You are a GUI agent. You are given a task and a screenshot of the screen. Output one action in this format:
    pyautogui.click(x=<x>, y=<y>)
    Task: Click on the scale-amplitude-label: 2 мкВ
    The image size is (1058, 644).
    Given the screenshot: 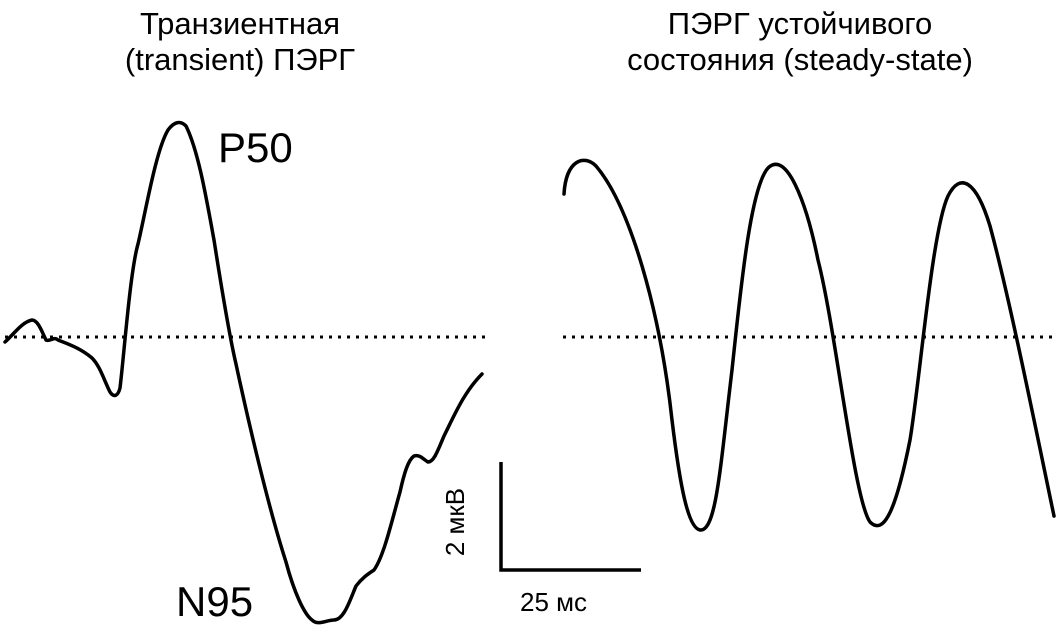 What is the action you would take?
    pyautogui.click(x=455, y=522)
    